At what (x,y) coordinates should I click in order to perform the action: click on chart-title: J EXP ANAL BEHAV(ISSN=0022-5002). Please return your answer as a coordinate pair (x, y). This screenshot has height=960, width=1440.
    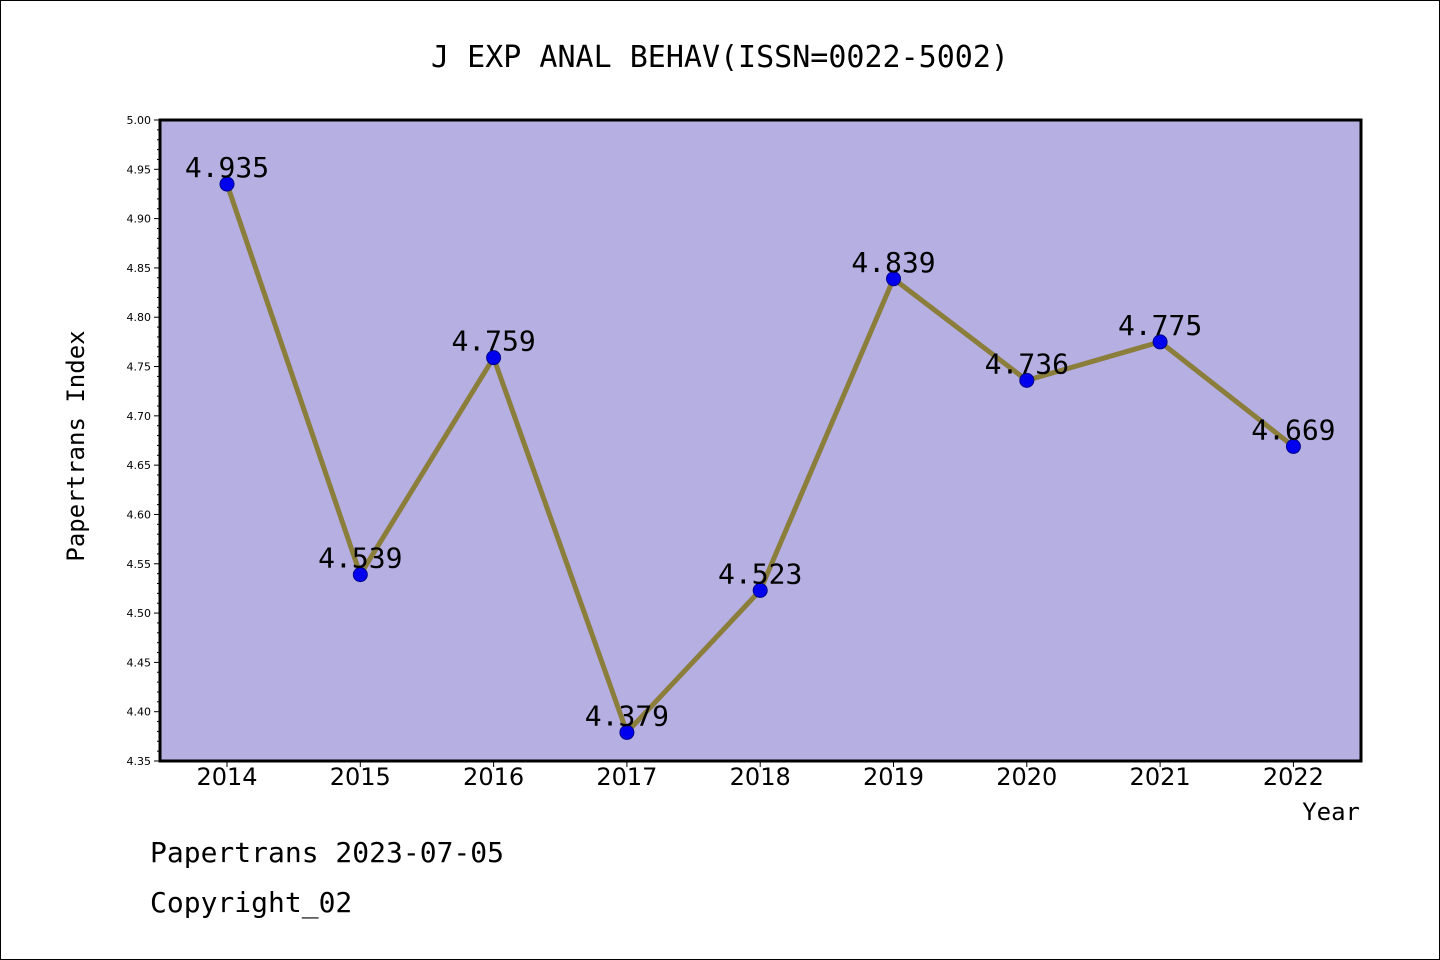
    Looking at the image, I should click on (720, 57).